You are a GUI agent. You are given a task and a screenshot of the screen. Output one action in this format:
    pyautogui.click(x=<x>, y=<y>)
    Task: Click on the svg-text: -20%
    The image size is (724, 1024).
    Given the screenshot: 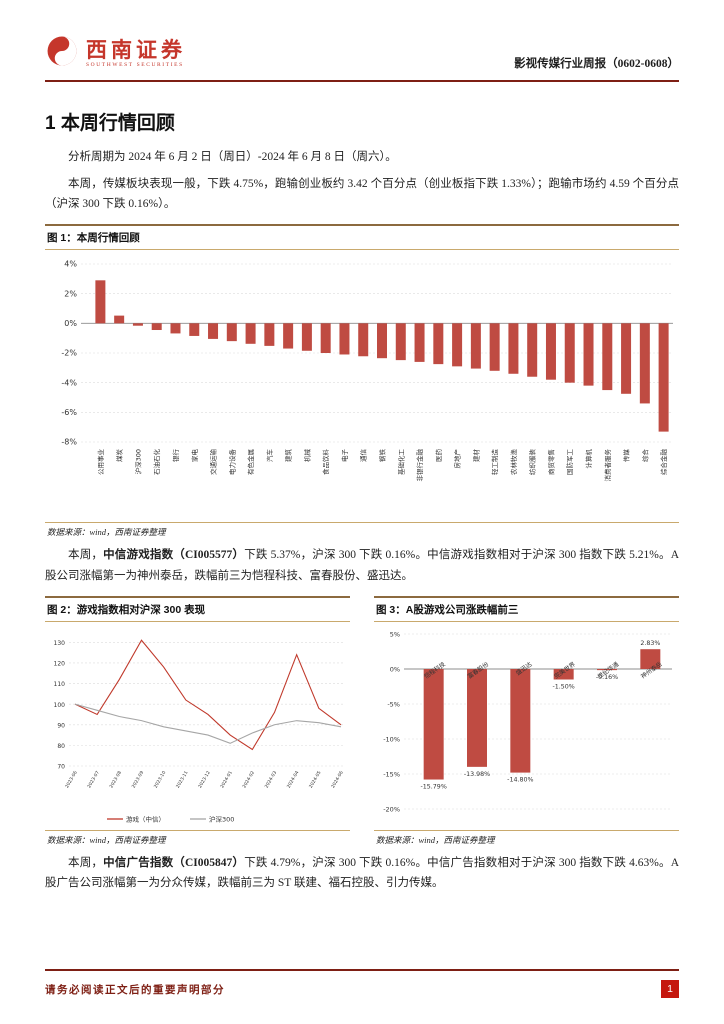 What is the action you would take?
    pyautogui.click(x=391, y=809)
    